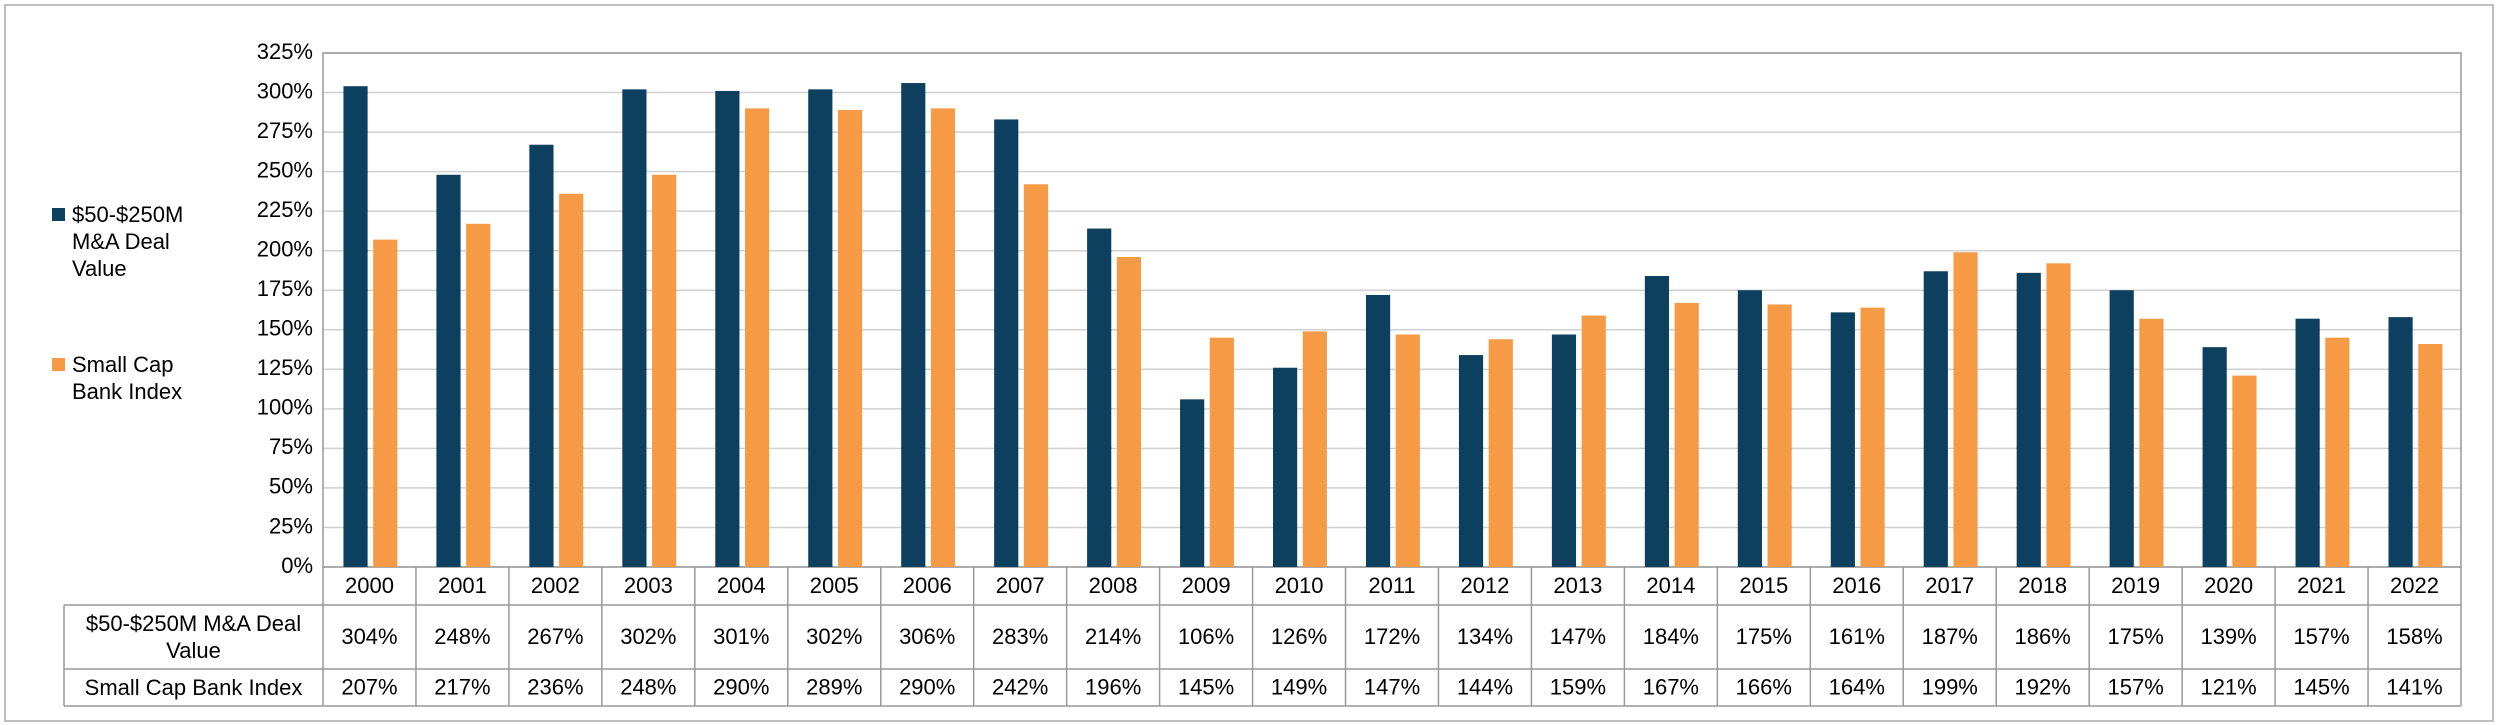 The image size is (2498, 725). I want to click on table-value: 214%, so click(1113, 636).